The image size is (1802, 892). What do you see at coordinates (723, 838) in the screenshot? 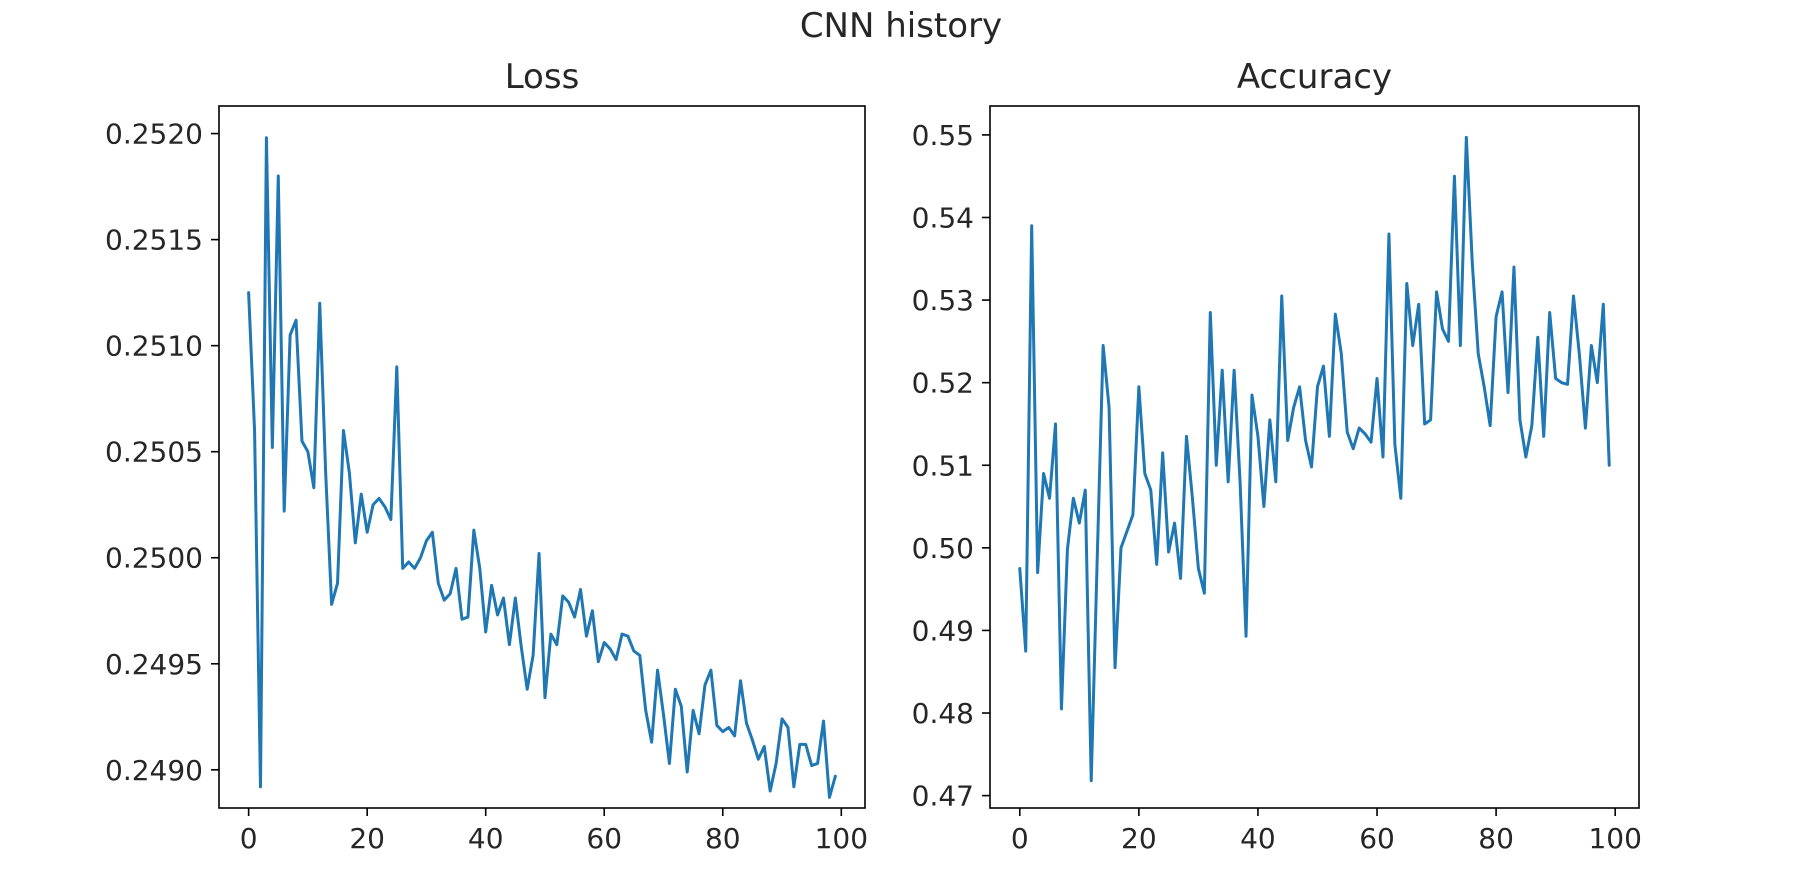
I see `loss-xtick-label: 80` at bounding box center [723, 838].